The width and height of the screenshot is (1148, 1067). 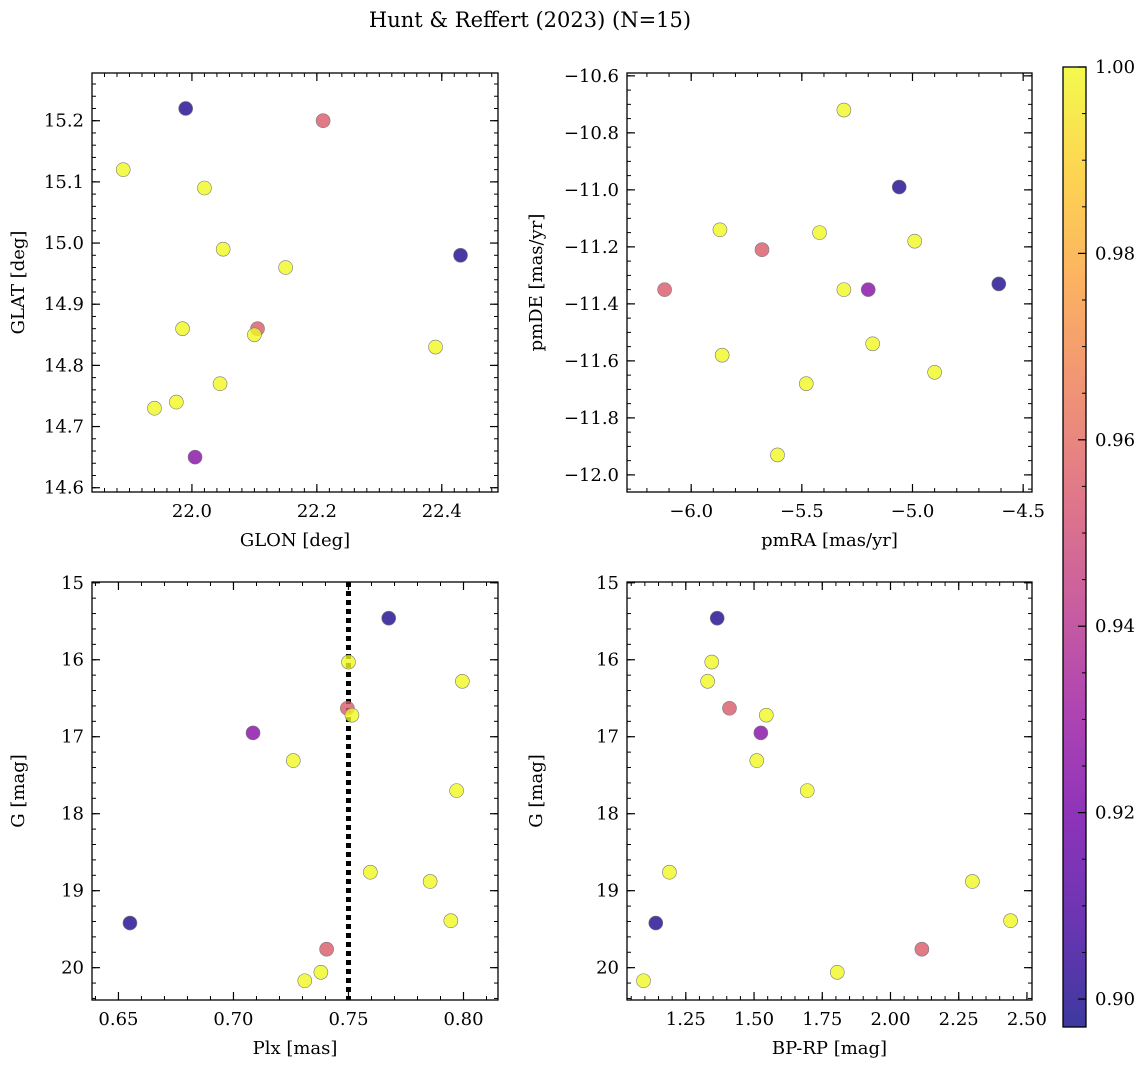 What do you see at coordinates (1115, 67) in the screenshot?
I see `colorbar-tick-label: 1.00` at bounding box center [1115, 67].